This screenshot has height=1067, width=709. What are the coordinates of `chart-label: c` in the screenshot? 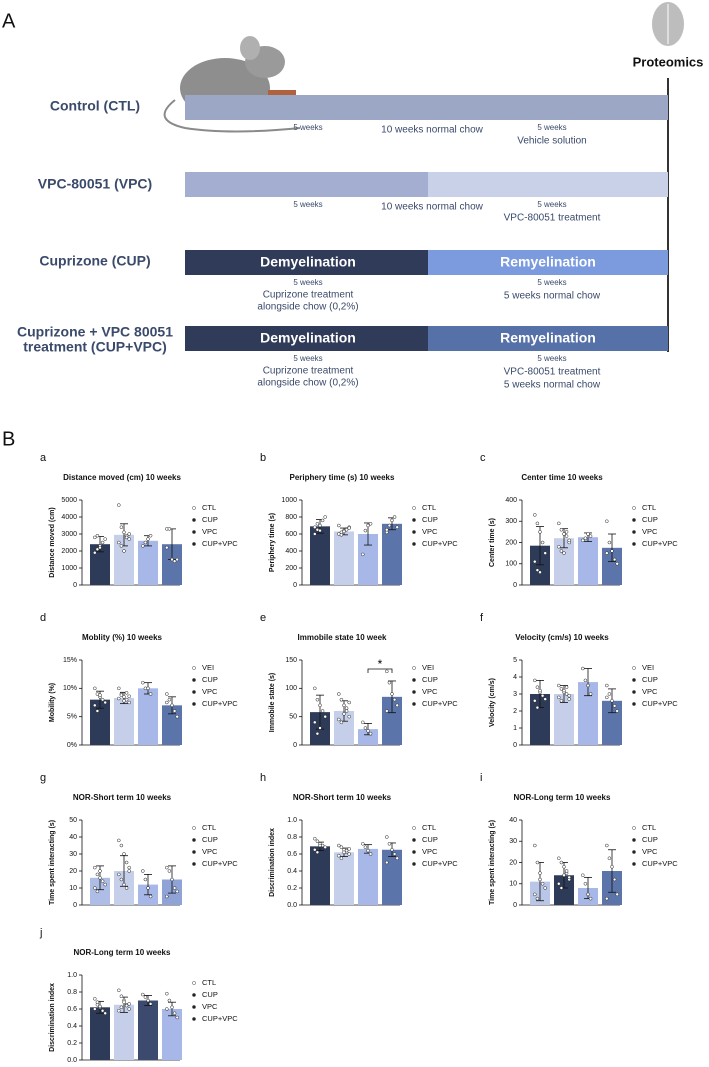 It's located at (483, 458).